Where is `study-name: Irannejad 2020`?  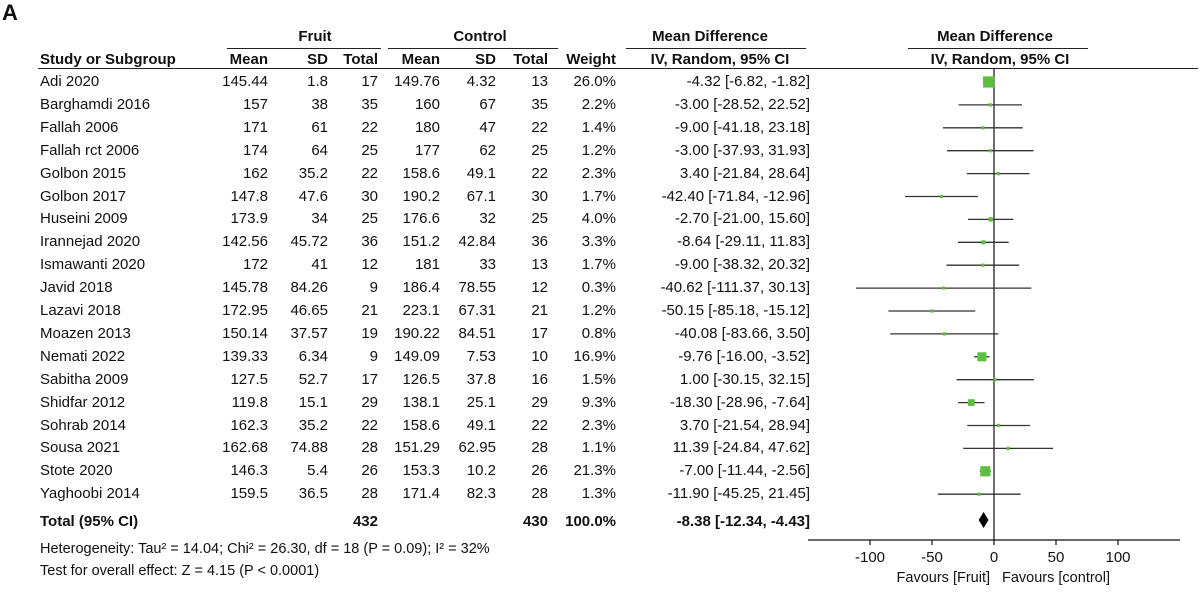
study-name: Irannejad 2020 is located at coordinates (90, 242).